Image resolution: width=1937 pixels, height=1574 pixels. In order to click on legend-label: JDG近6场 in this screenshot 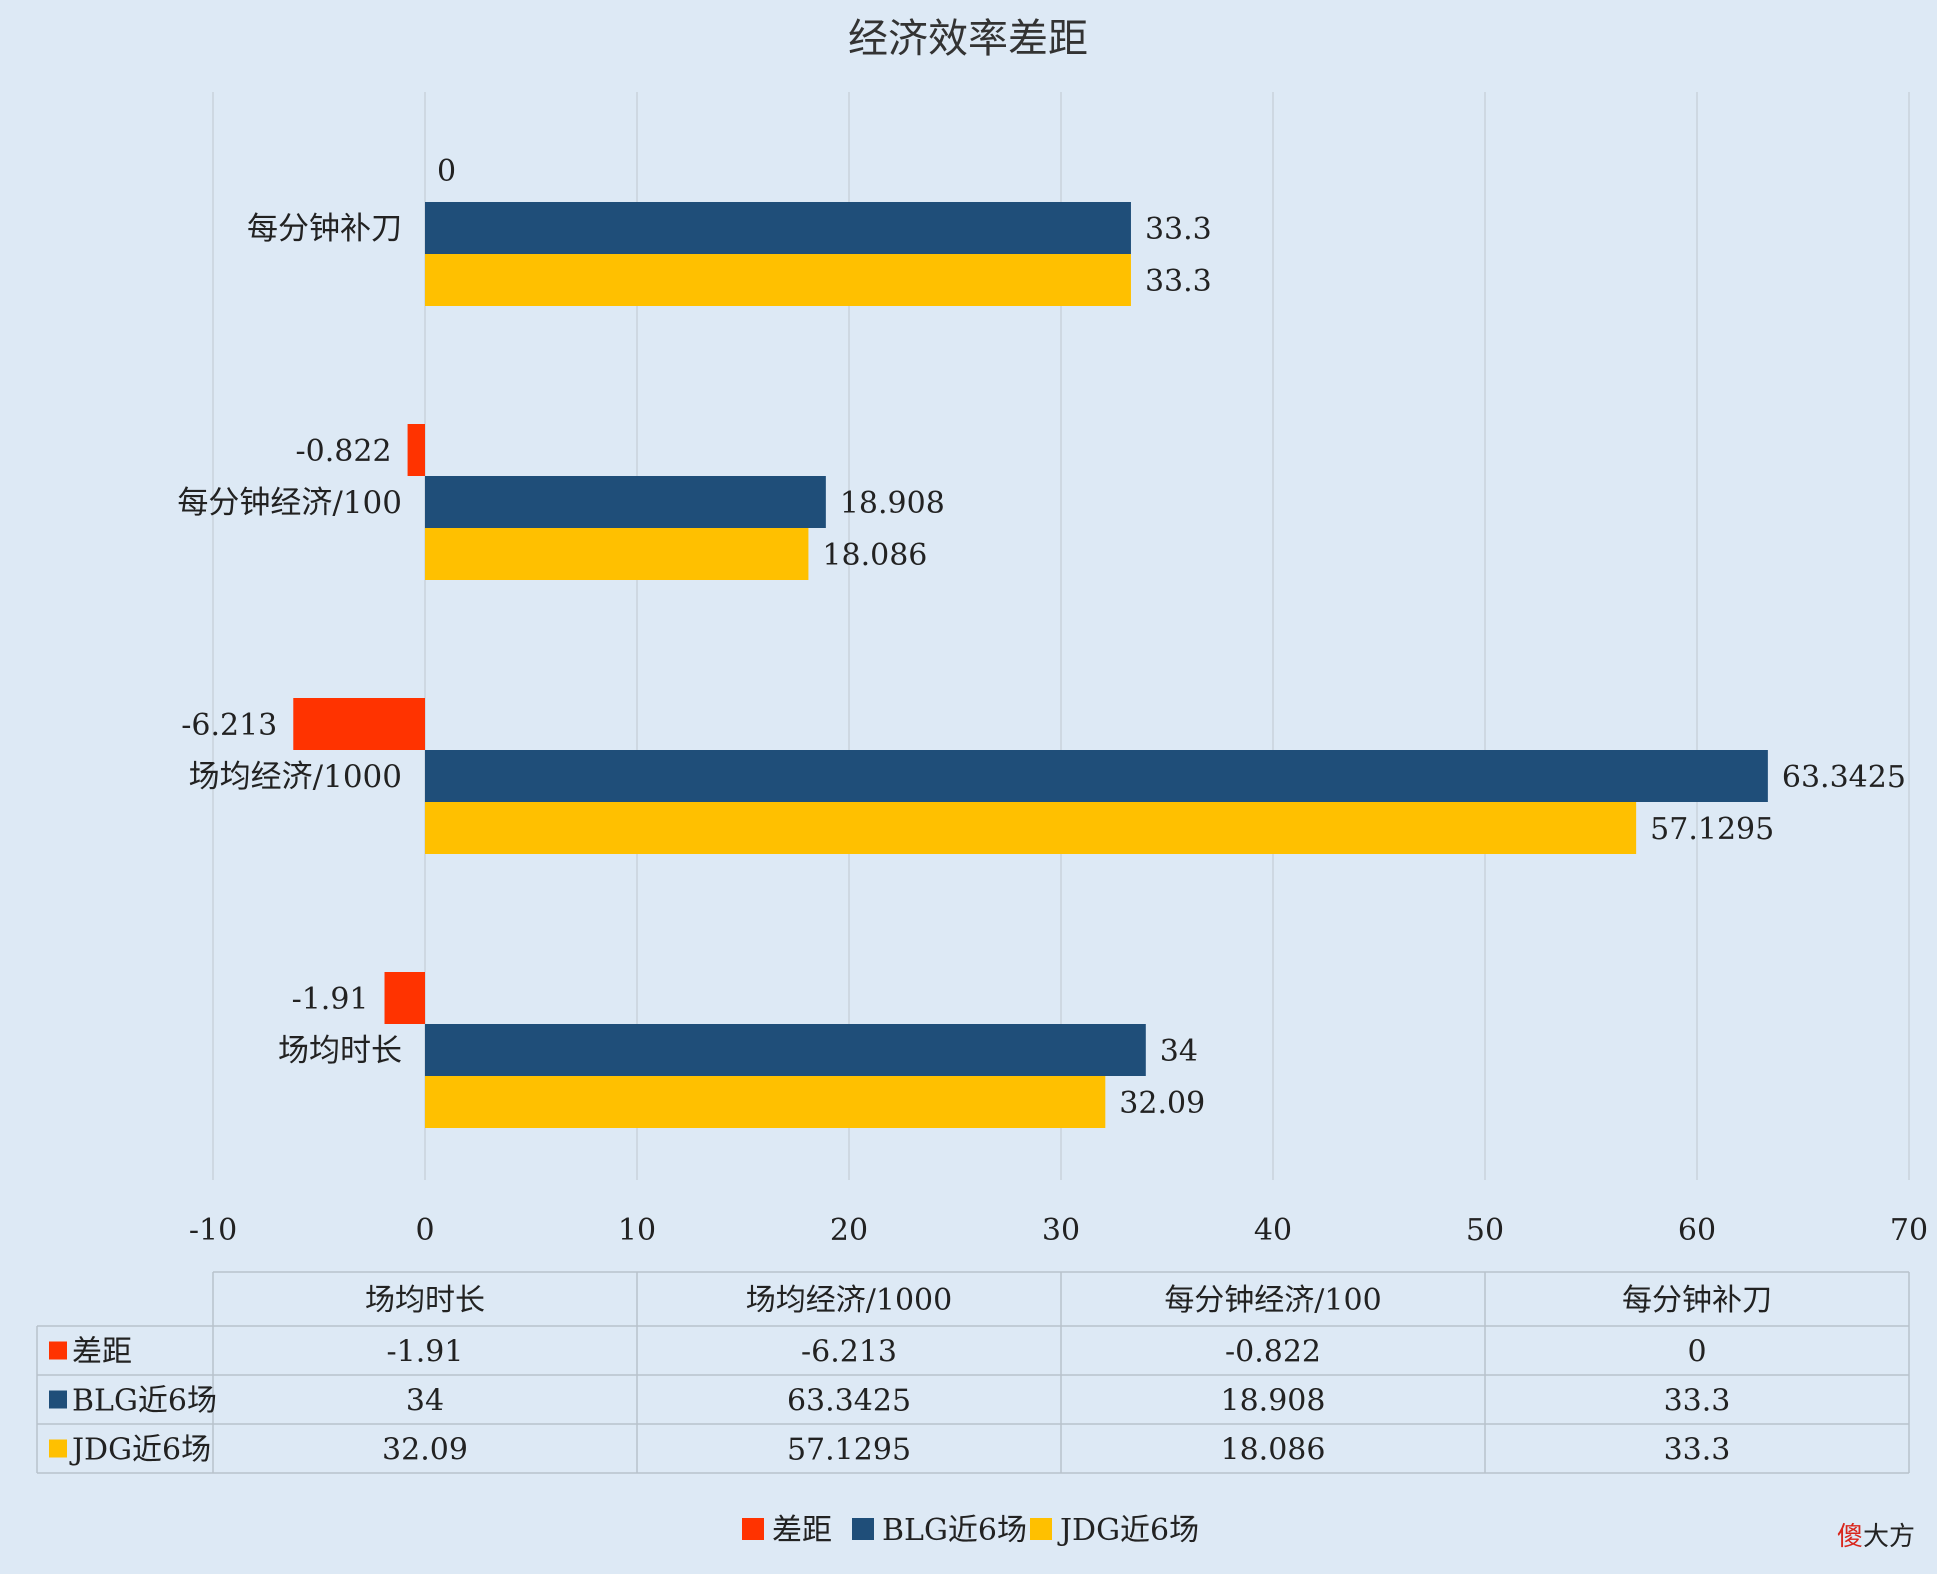, I will do `click(1128, 1530)`.